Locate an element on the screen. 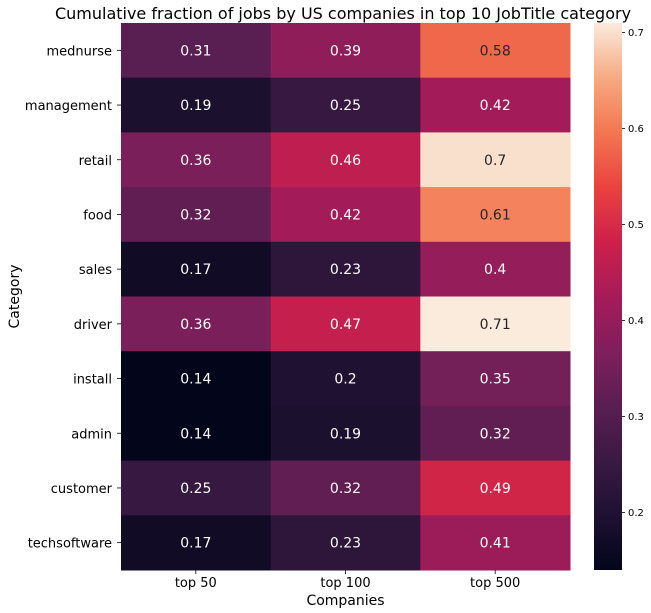  cell-value-label: 0.61 is located at coordinates (495, 215).